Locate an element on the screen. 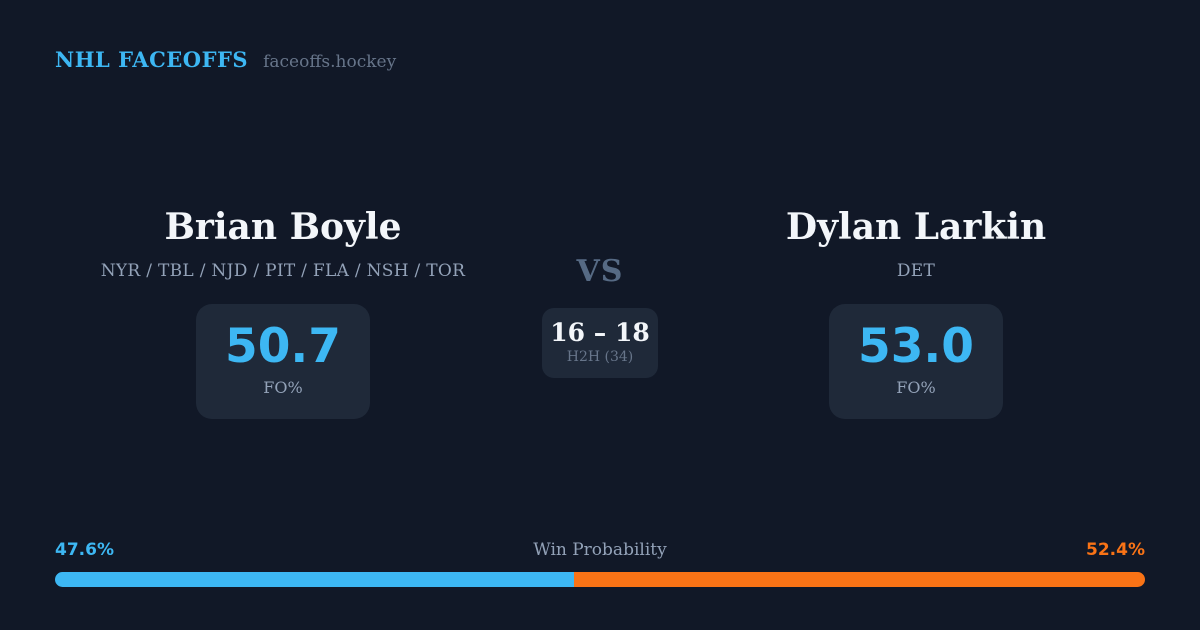 The image size is (1200, 630). player-right-teams: DET is located at coordinates (916, 271).